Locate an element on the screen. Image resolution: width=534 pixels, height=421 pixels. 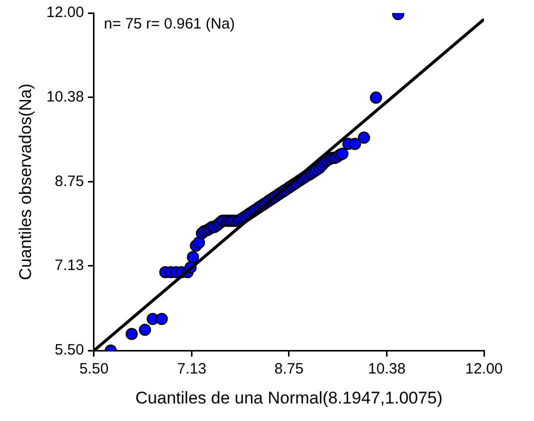
x-tick-label: 8.75 is located at coordinates (289, 369).